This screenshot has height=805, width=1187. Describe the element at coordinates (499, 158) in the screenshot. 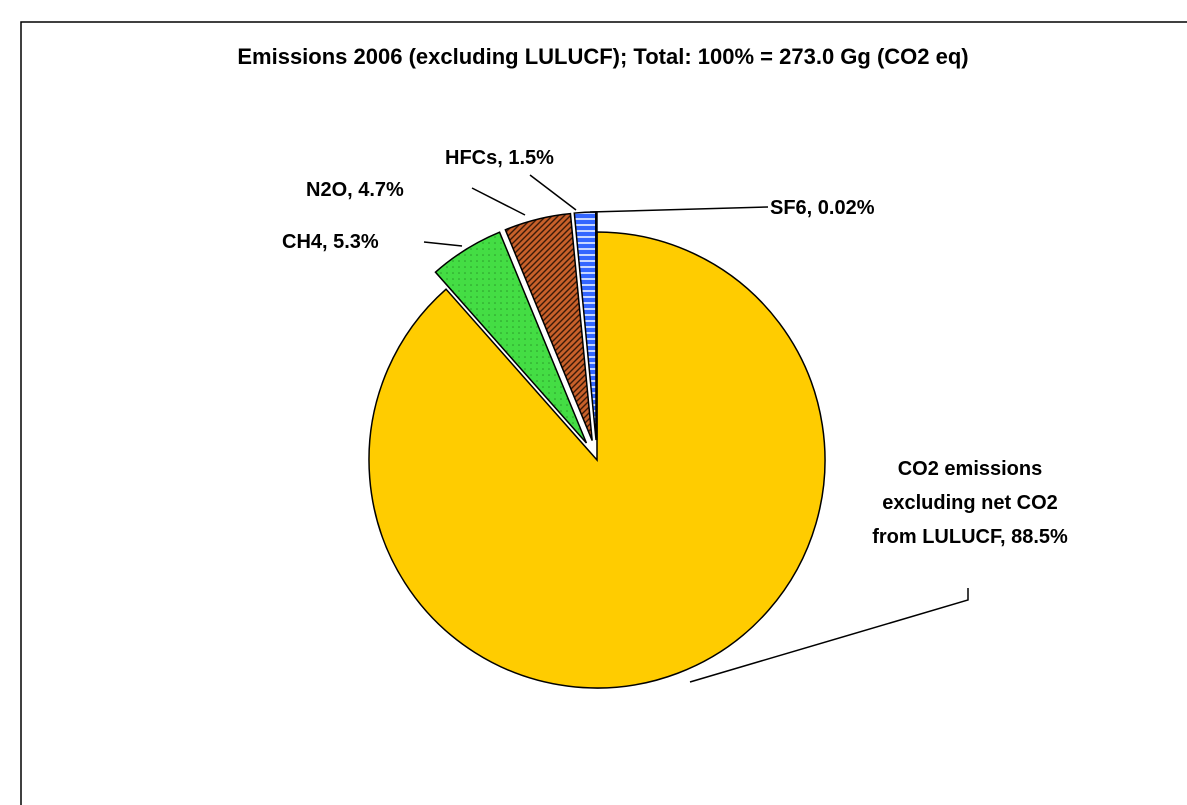

I see `data-label: HFCs, 1.5%` at that location.